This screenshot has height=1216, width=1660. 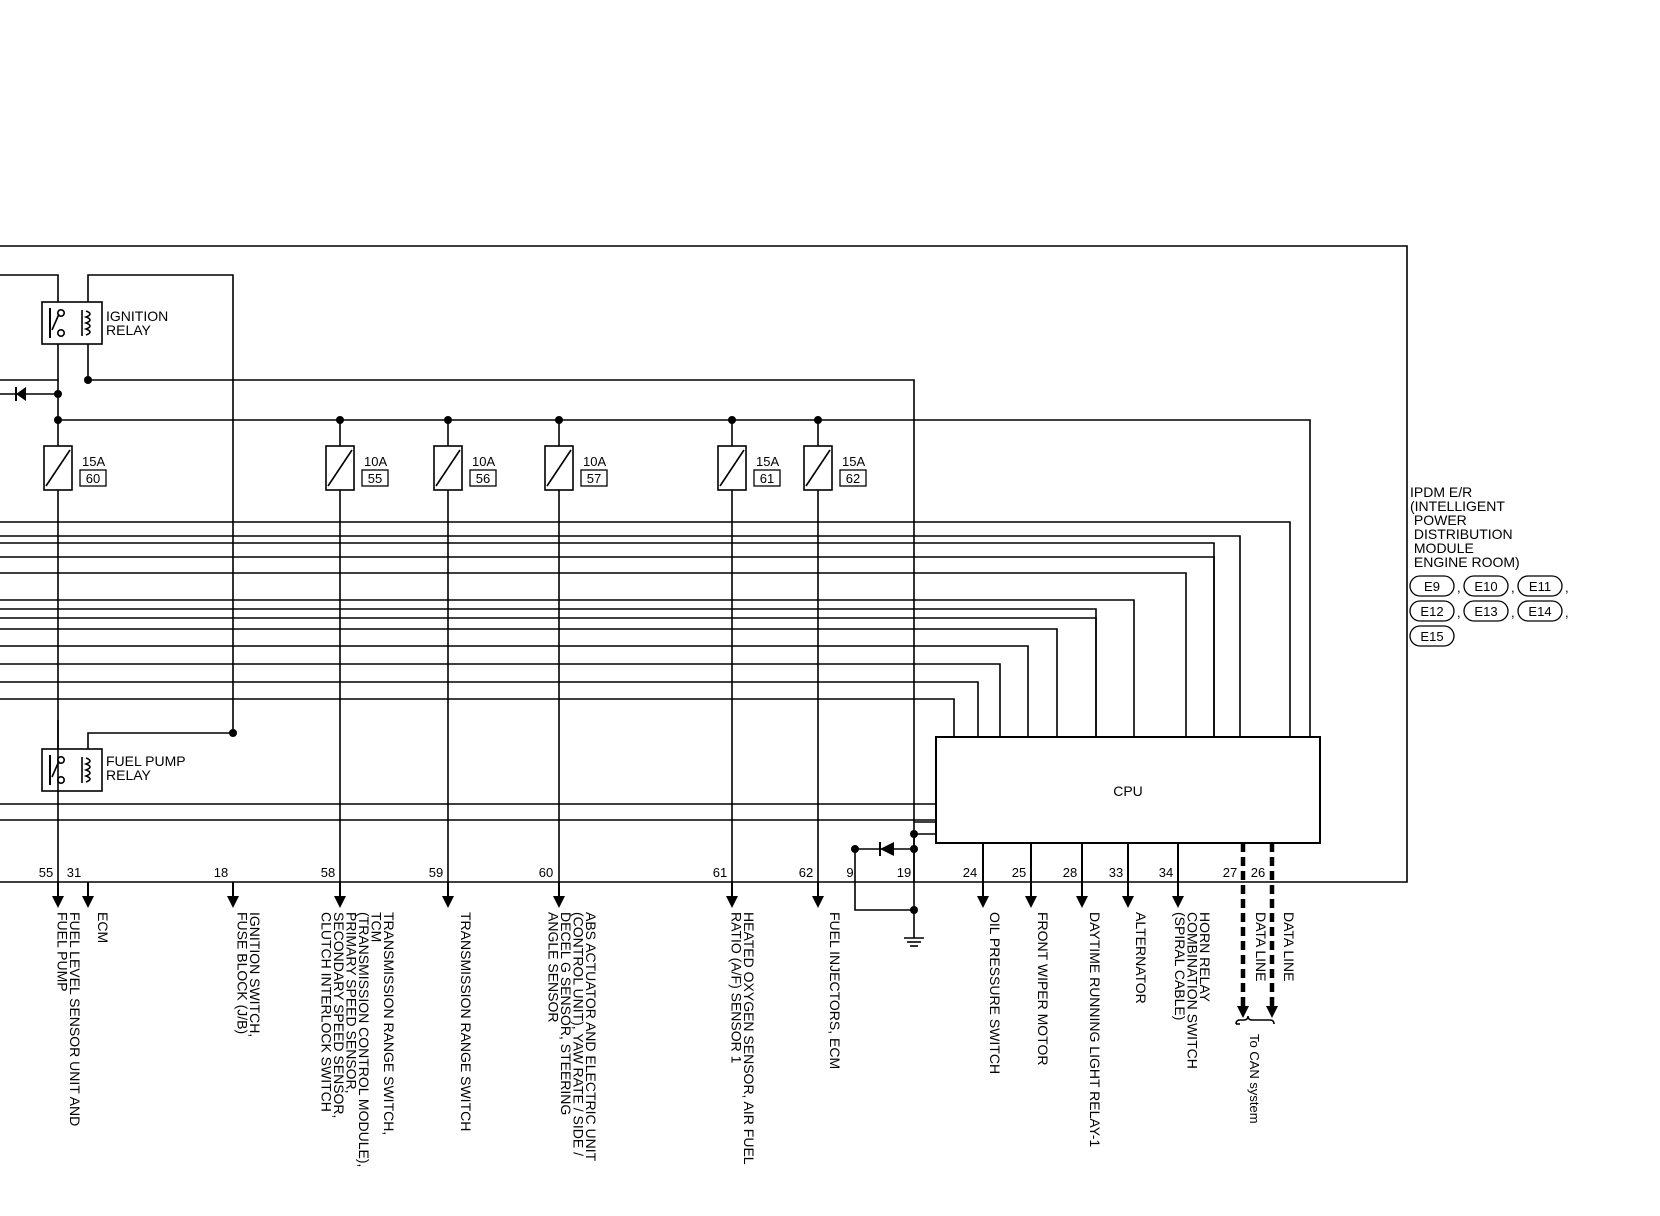 I want to click on svg-text: E11, so click(x=1540, y=586).